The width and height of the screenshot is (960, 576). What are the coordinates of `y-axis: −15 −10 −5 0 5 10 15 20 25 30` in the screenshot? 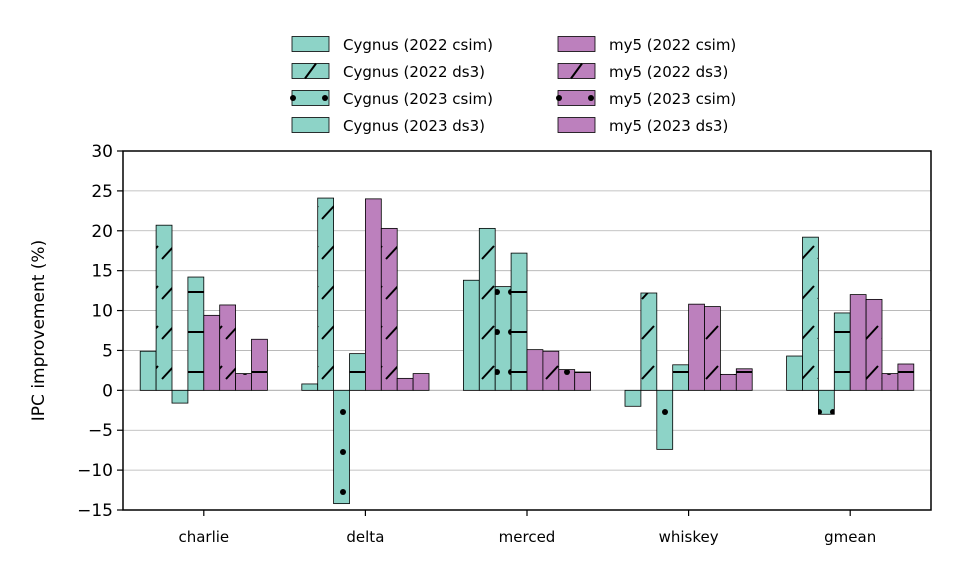 It's located at (100, 331).